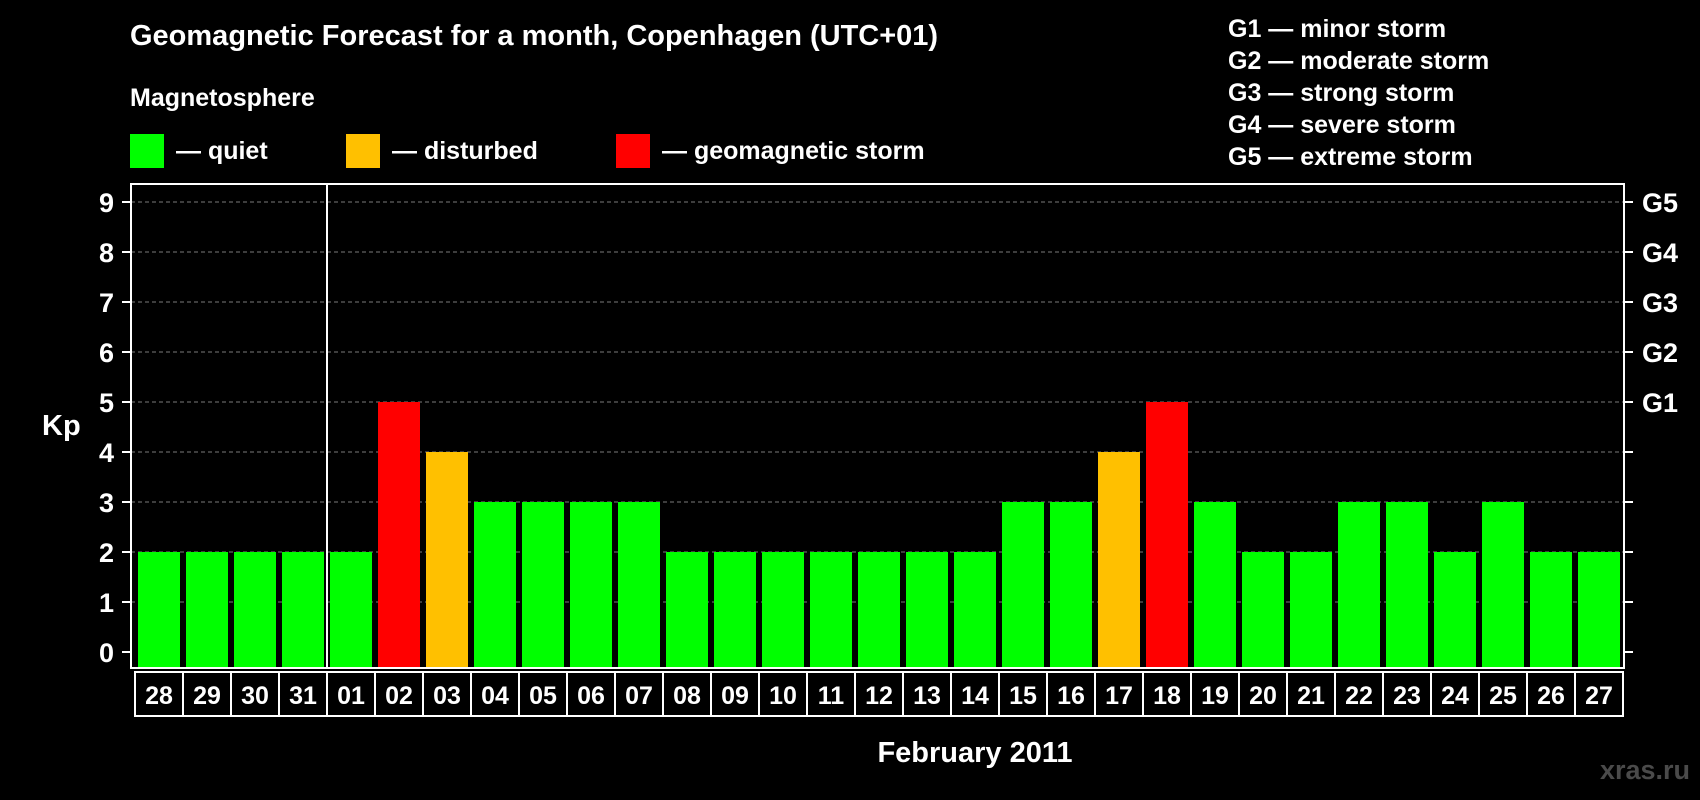 The height and width of the screenshot is (800, 1700). I want to click on x-tick-label-13: 13, so click(927, 696).